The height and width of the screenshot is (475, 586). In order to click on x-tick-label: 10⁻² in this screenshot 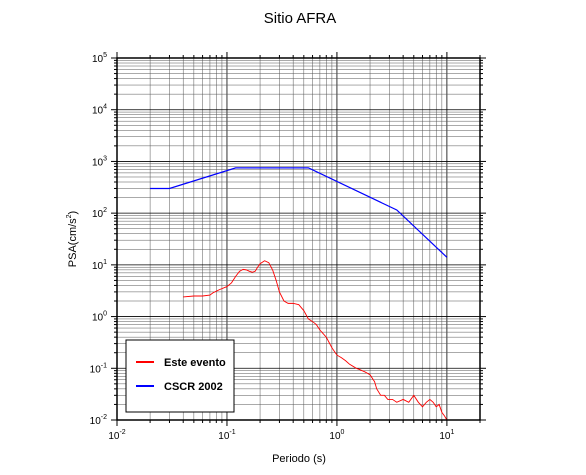, I will do `click(116, 435)`.